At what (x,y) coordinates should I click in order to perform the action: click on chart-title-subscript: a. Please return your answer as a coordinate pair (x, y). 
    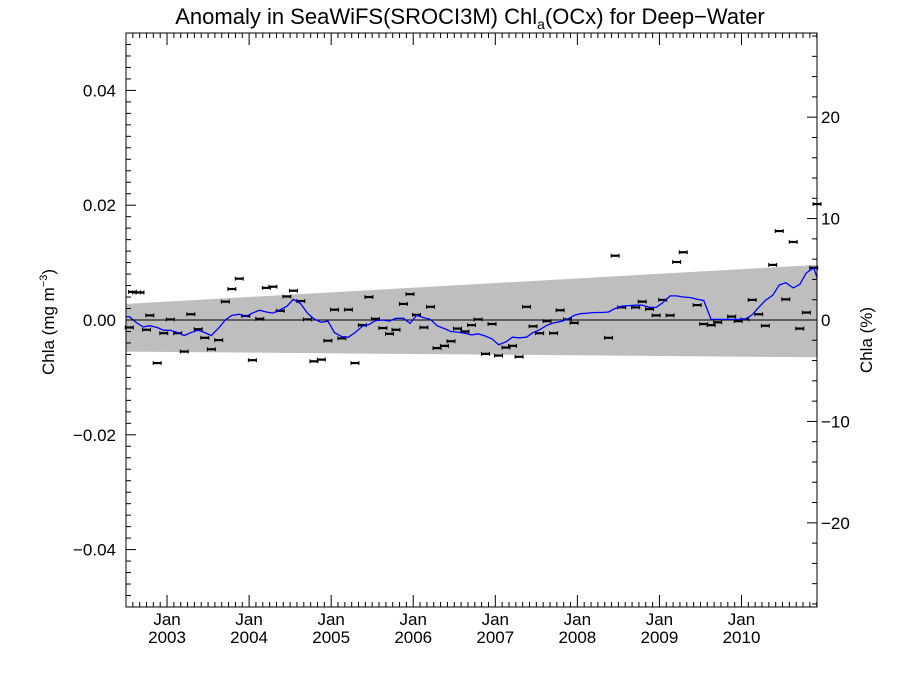
    Looking at the image, I should click on (541, 24).